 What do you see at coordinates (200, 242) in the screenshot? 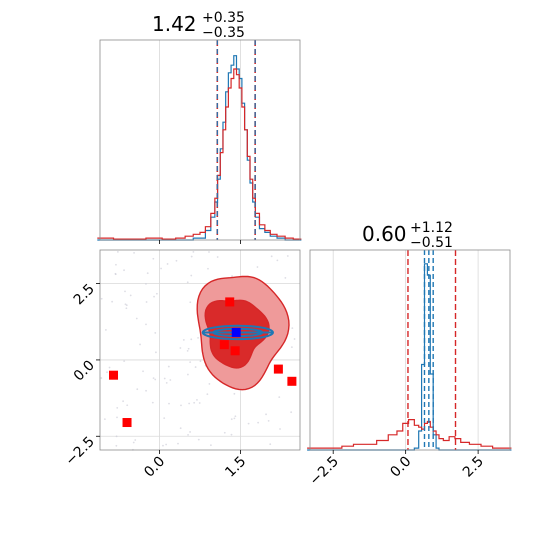
I see `hist-p1-ticks` at bounding box center [200, 242].